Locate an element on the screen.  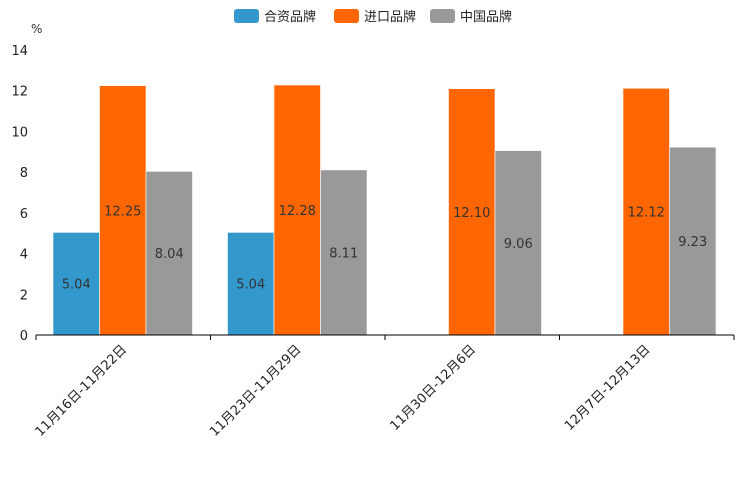
x-tick-label: 12月7日-12月13日 is located at coordinates (608, 388).